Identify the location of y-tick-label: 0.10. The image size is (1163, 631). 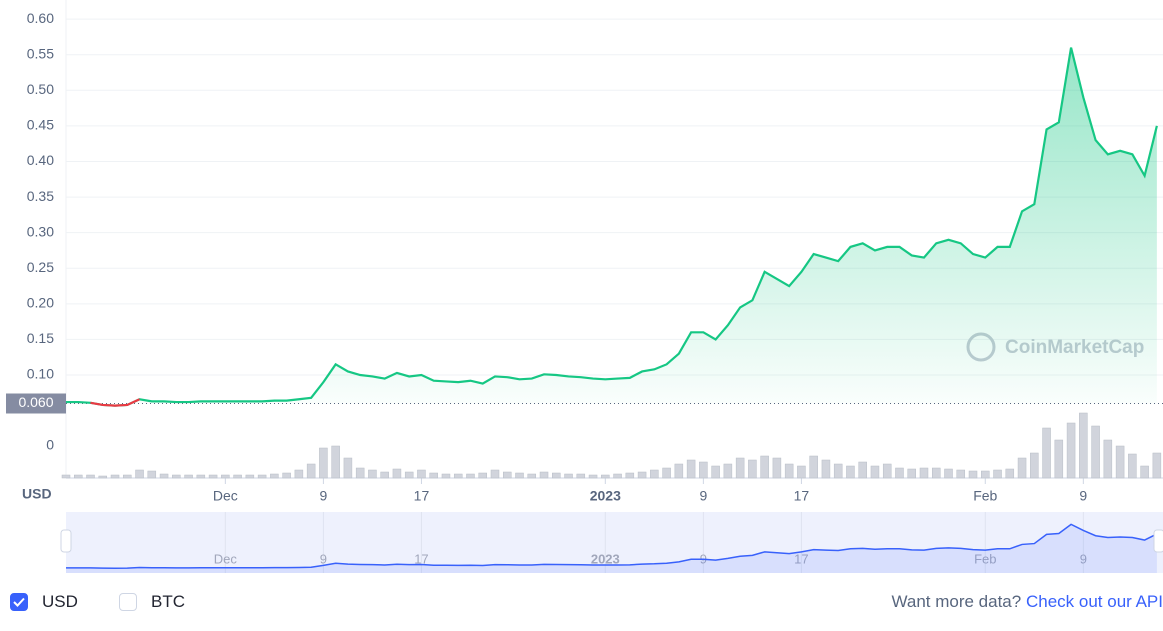
(40, 374).